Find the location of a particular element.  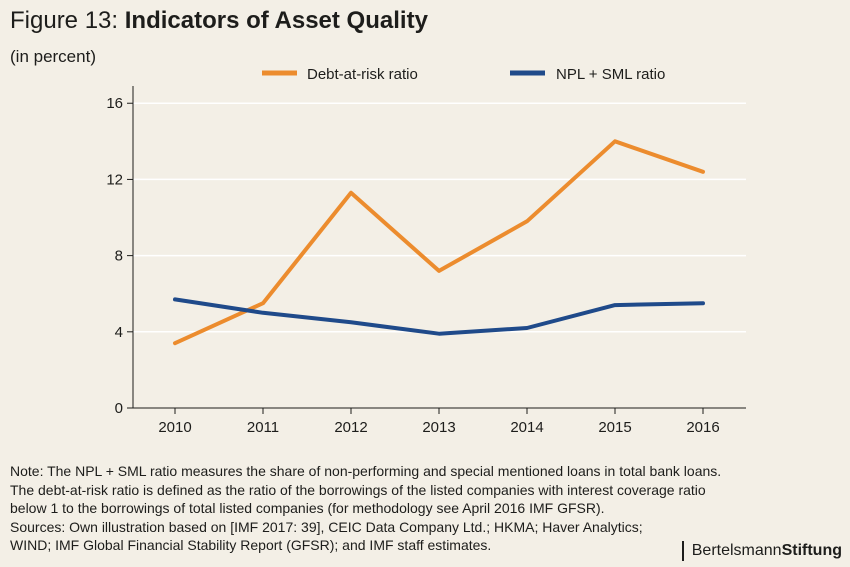

x-tick-label: 2010 is located at coordinates (174, 427).